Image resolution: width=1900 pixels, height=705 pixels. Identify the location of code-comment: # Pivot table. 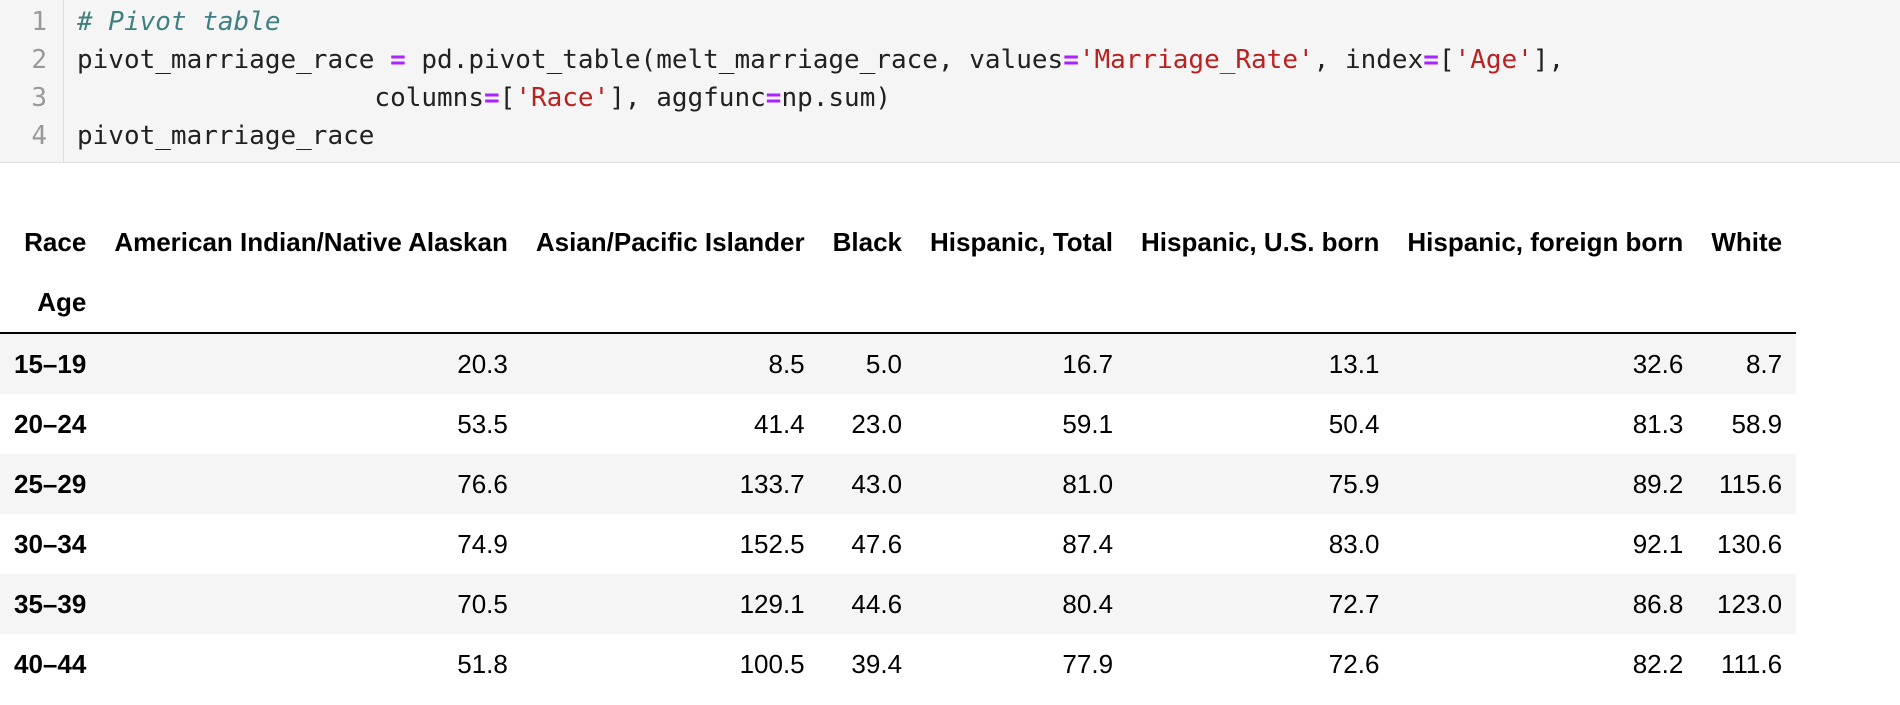
(179, 22).